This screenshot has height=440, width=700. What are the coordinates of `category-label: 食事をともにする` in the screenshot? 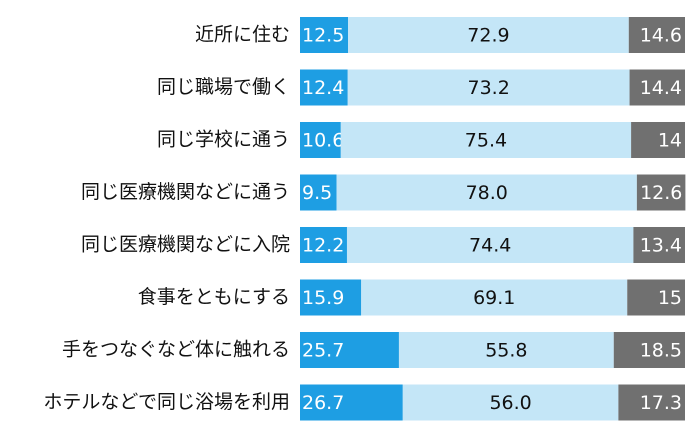 It's located at (214, 297).